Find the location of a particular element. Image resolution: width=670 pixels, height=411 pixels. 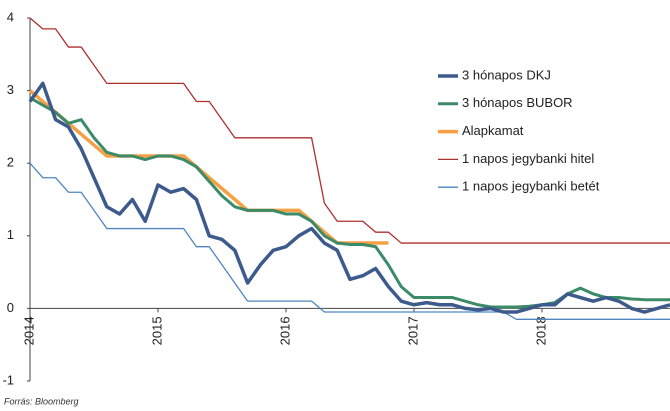

legend-label: 1 napos jegybanki betét is located at coordinates (531, 186).